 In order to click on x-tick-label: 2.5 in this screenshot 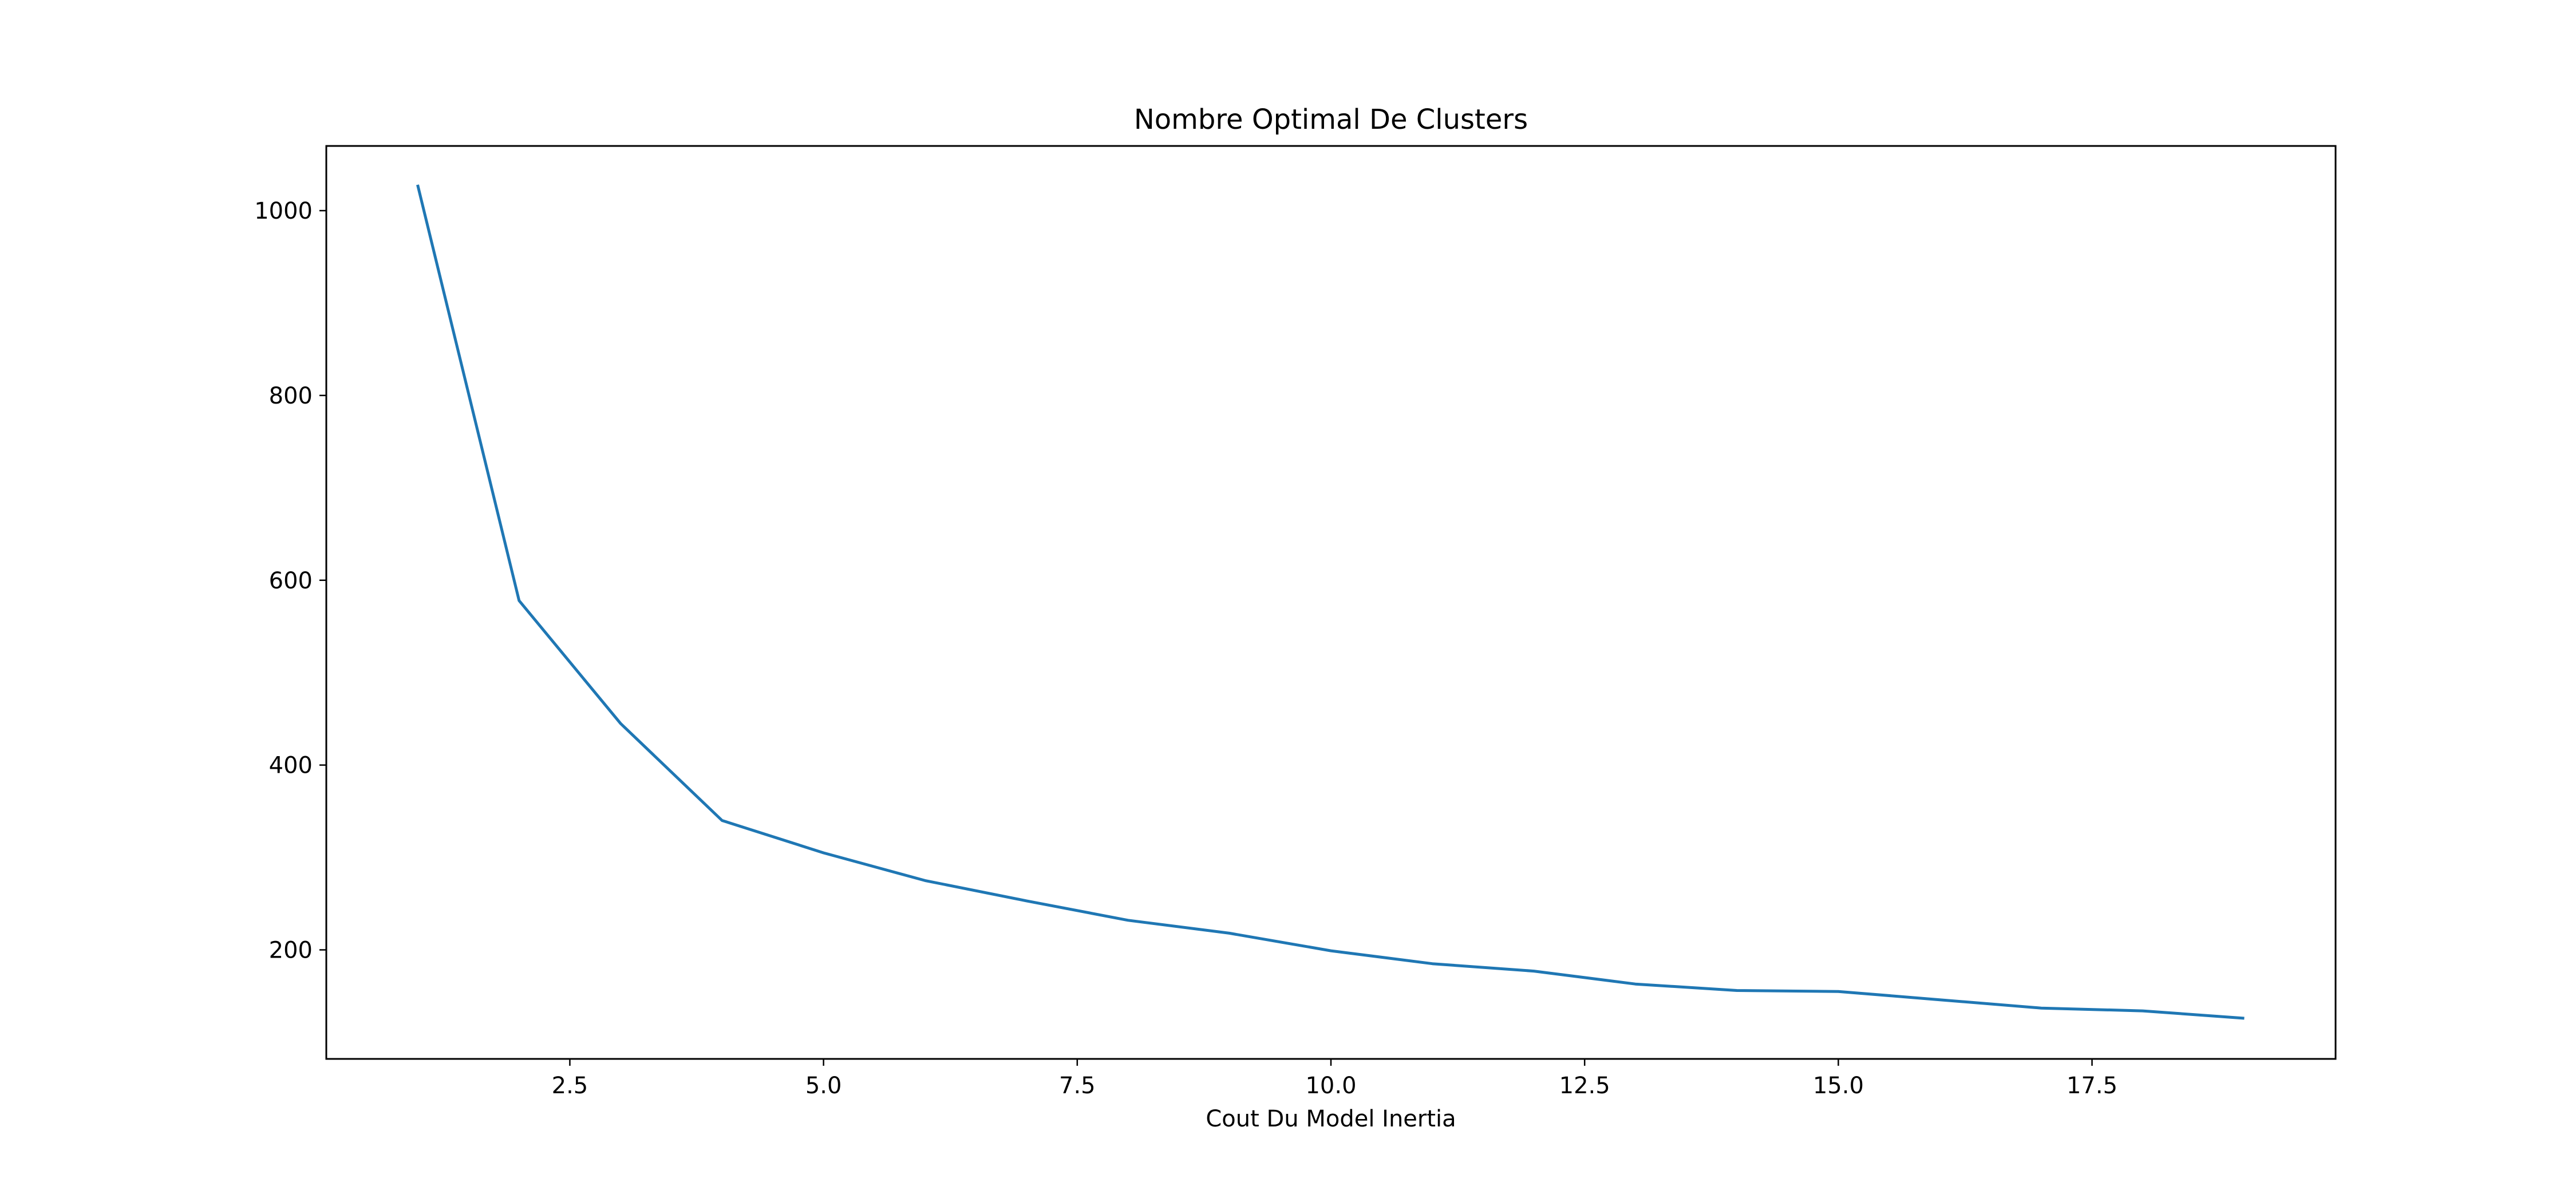, I will do `click(570, 1086)`.